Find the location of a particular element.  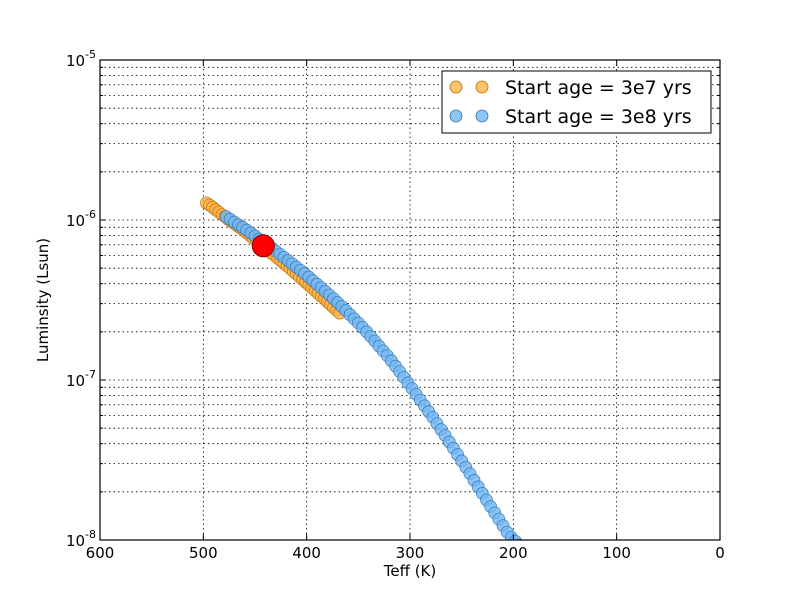

legend-label: Start age = 3e8 yrs is located at coordinates (598, 117).